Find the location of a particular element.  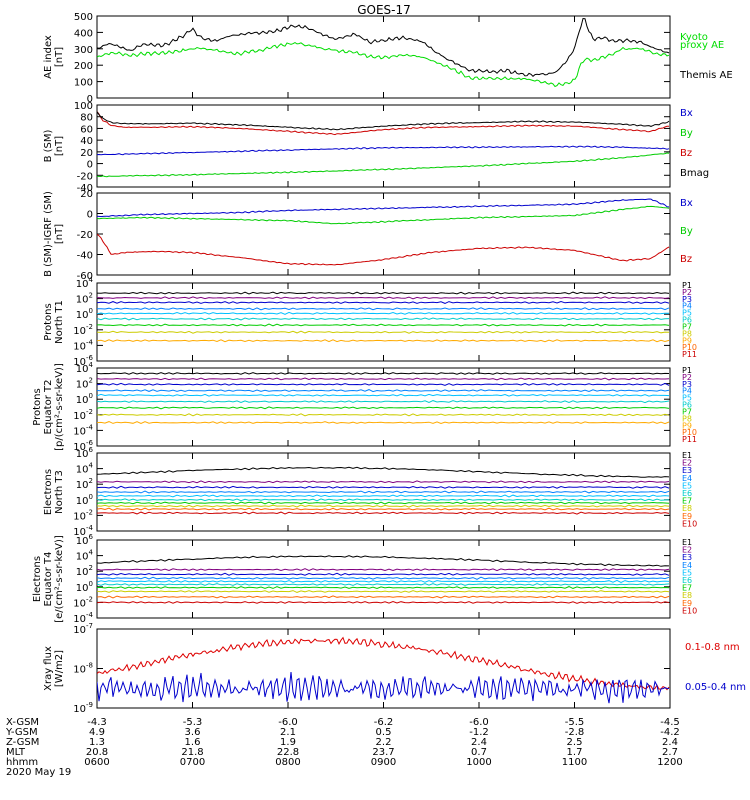

series-line-0-05-0-4-nm is located at coordinates (383, 688).